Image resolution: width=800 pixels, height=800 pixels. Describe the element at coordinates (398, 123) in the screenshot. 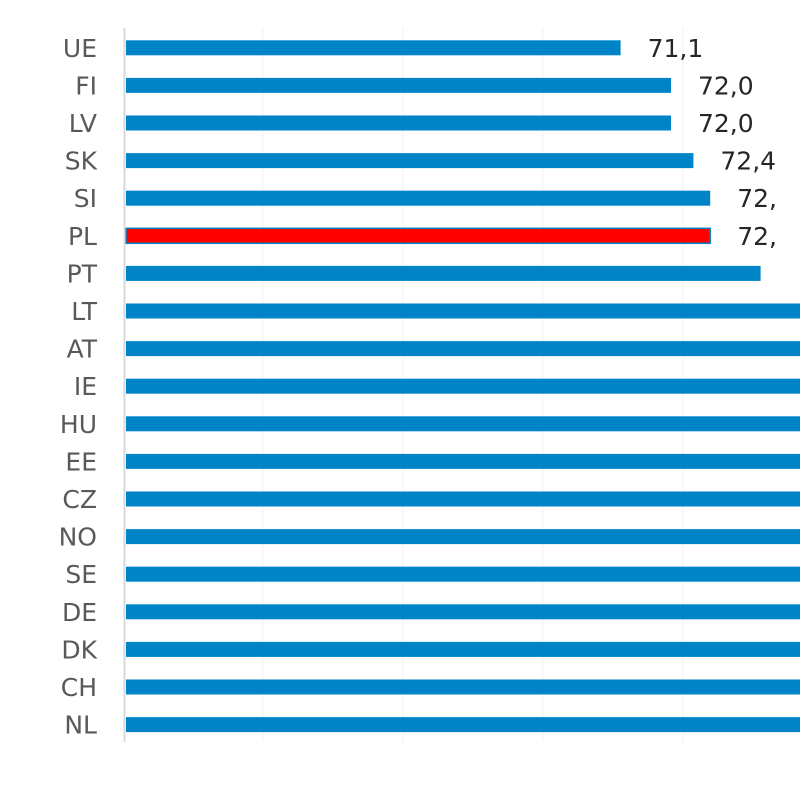

I see `bar-lv` at that location.